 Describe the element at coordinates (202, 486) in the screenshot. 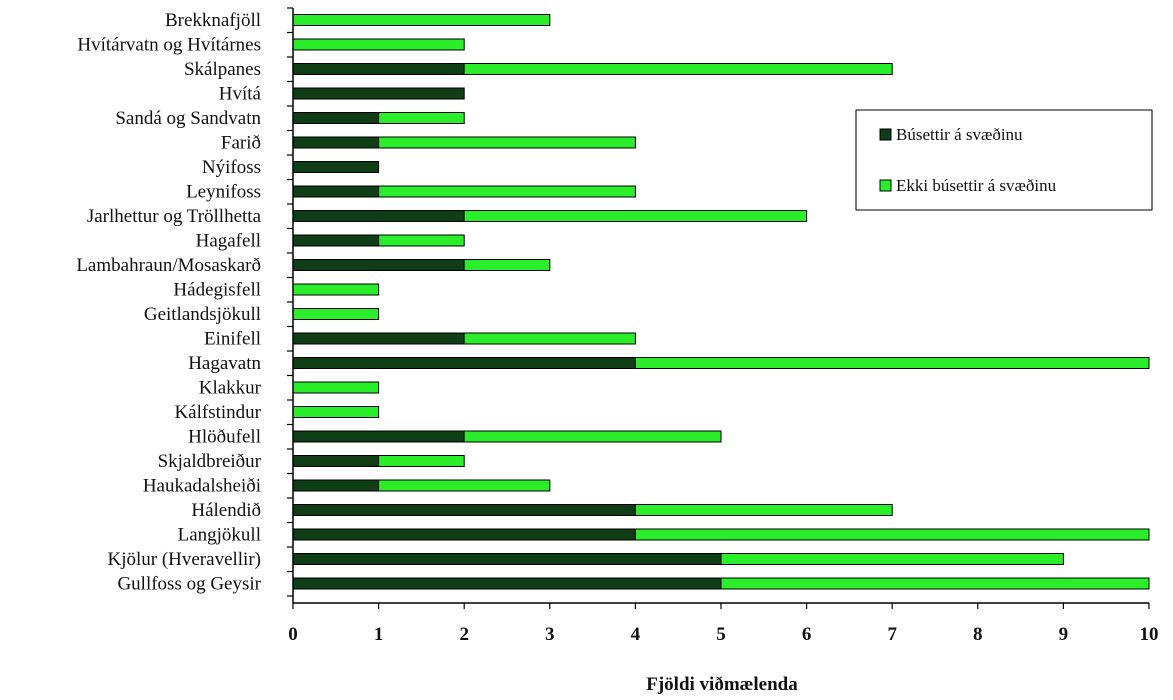

I see `category-label: Haukadalsheiði` at that location.